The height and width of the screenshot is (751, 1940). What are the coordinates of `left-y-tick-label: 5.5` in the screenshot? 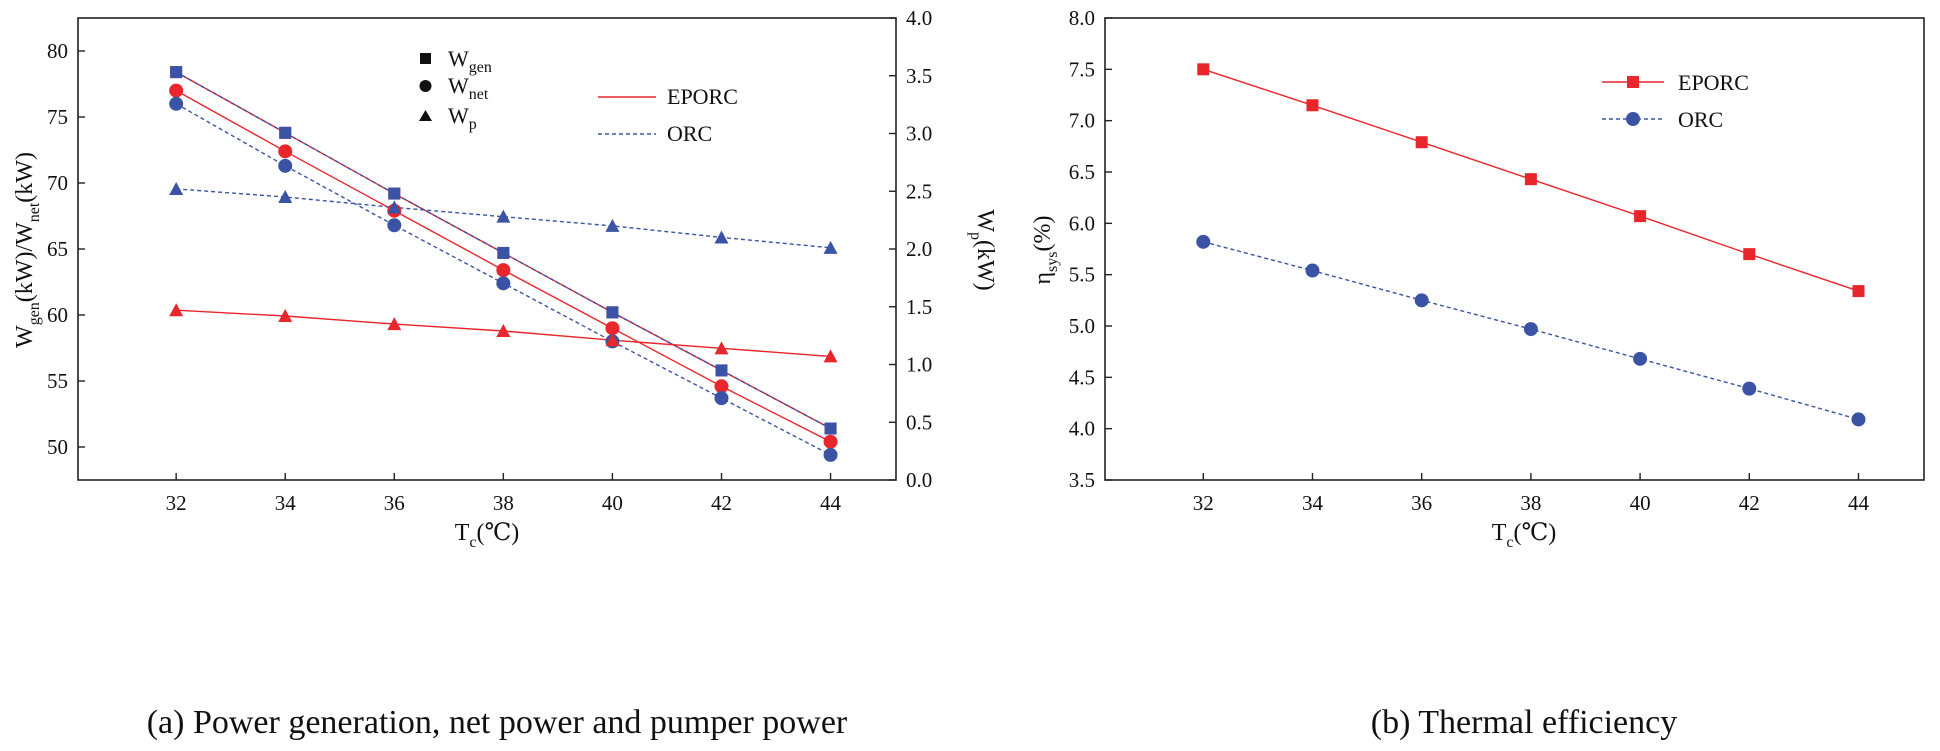 It's located at (1082, 275).